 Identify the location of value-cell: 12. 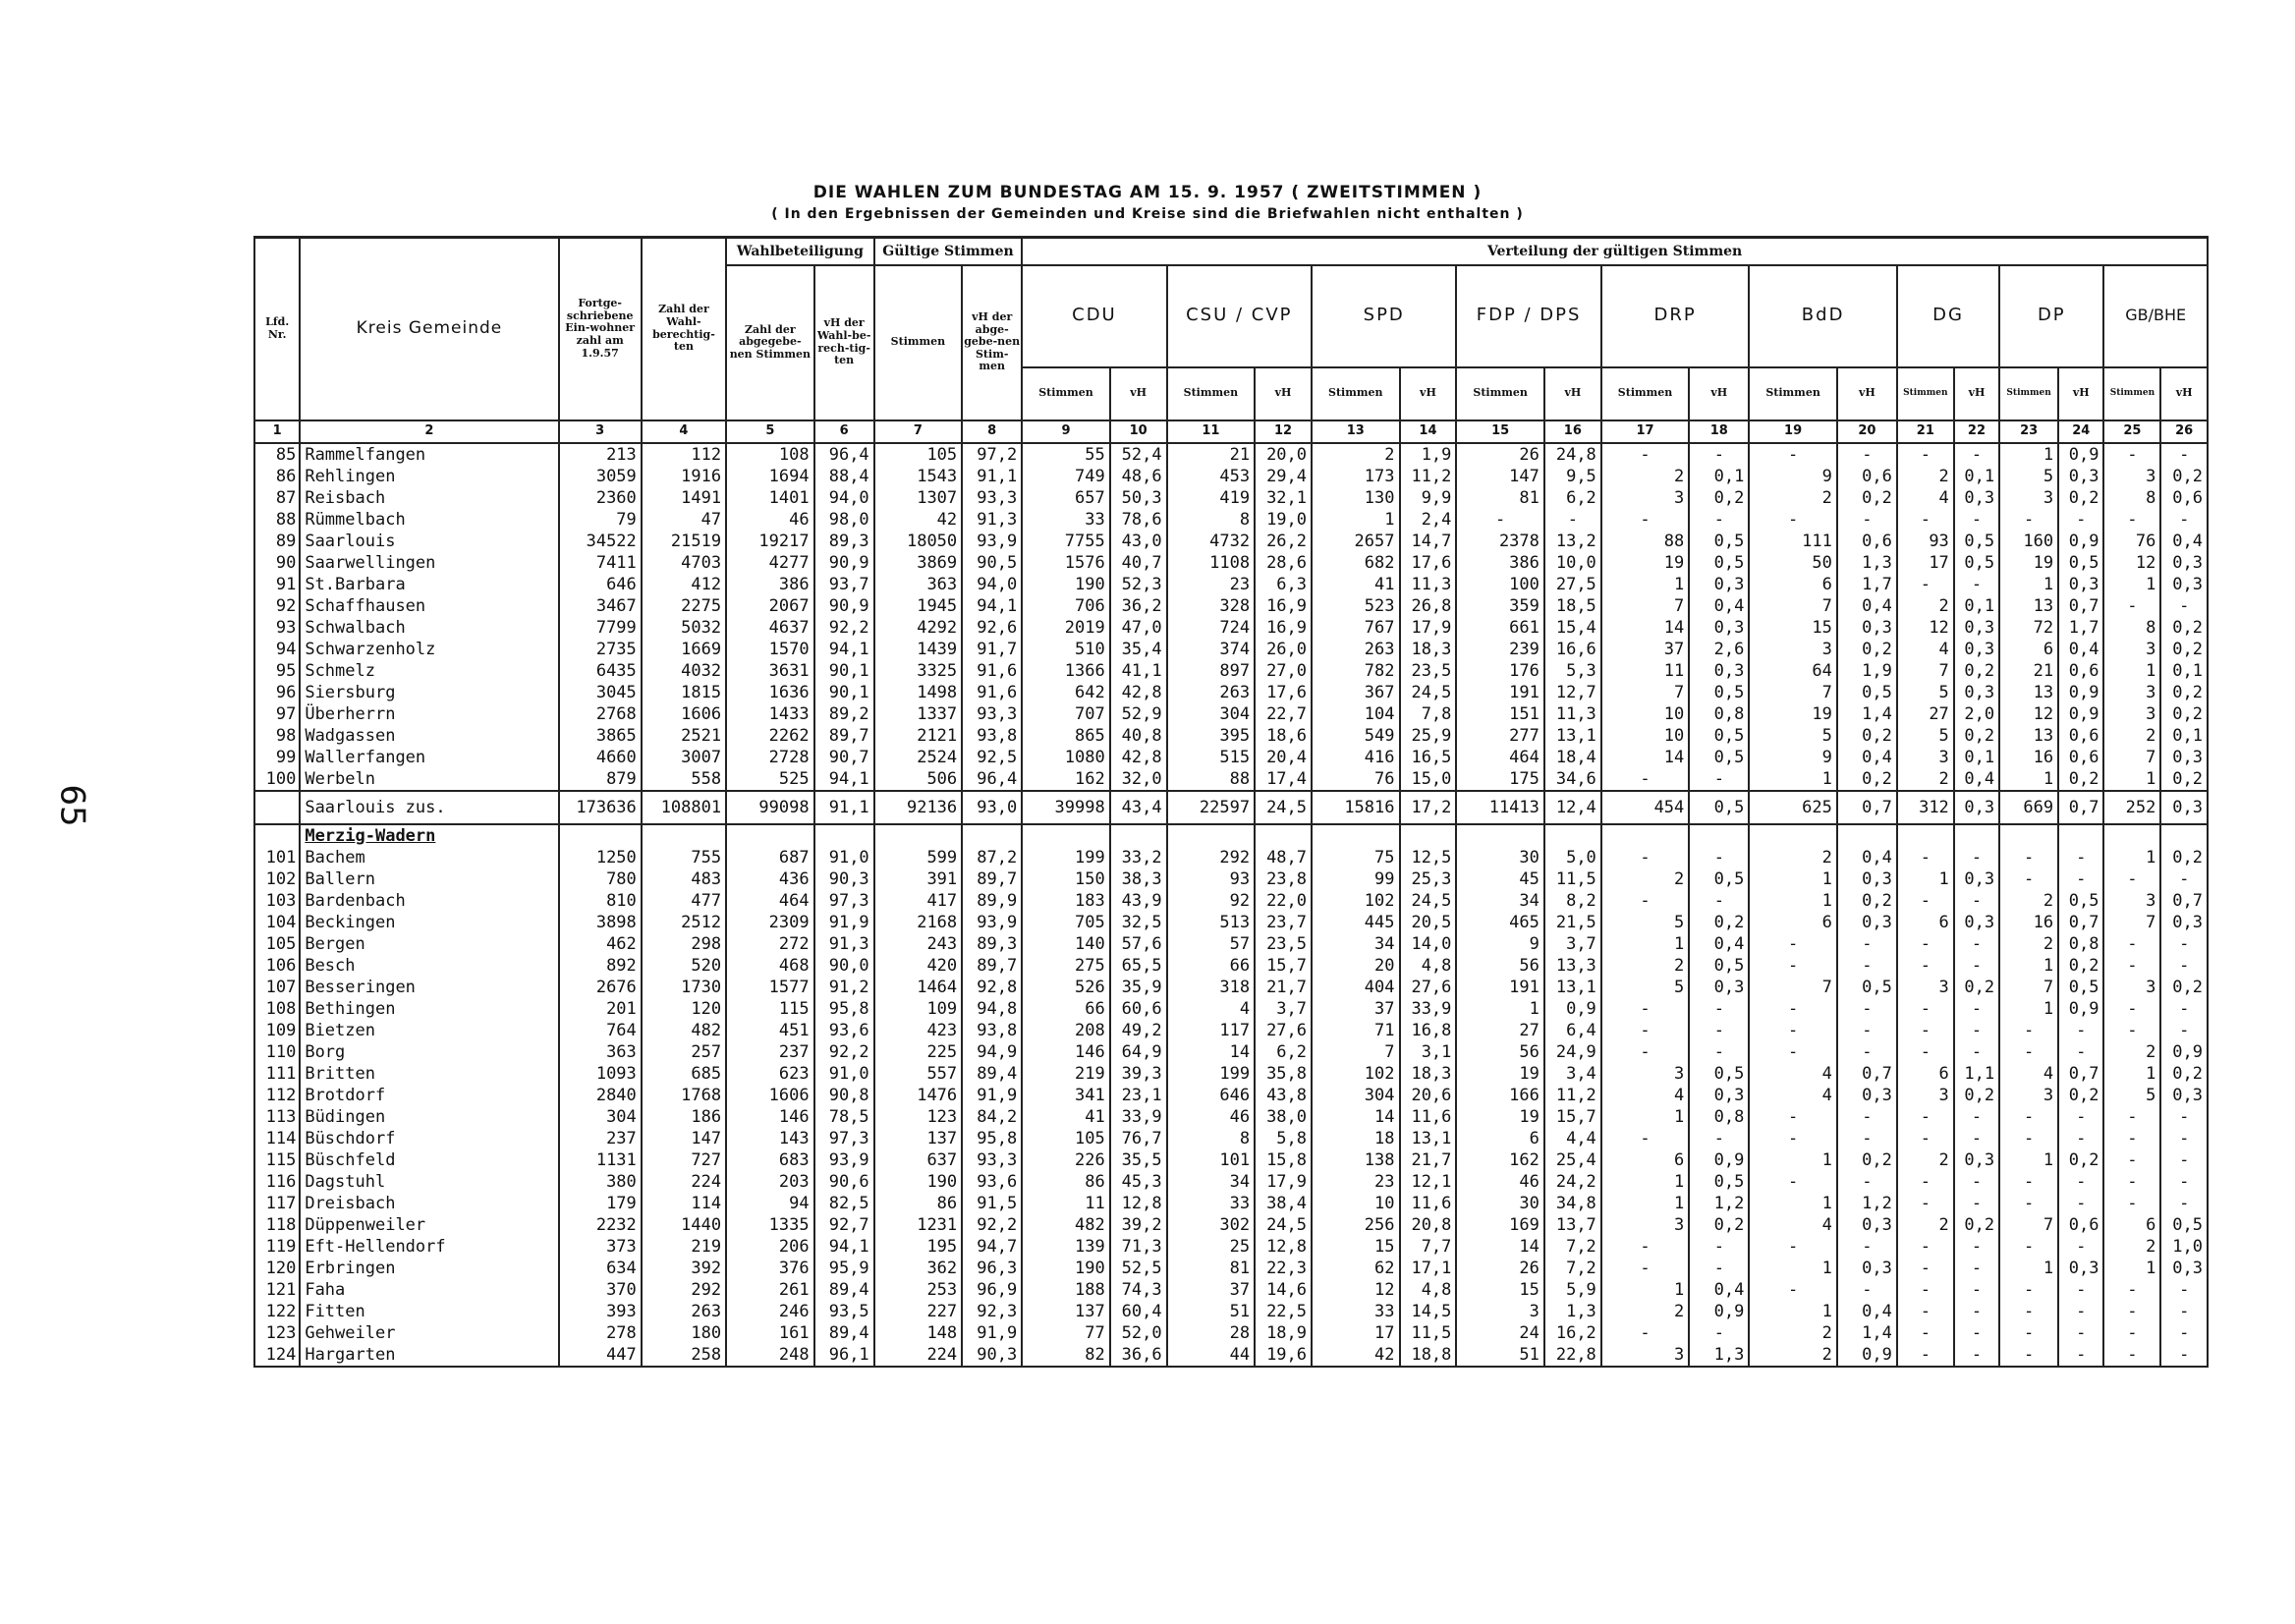
(1925, 627).